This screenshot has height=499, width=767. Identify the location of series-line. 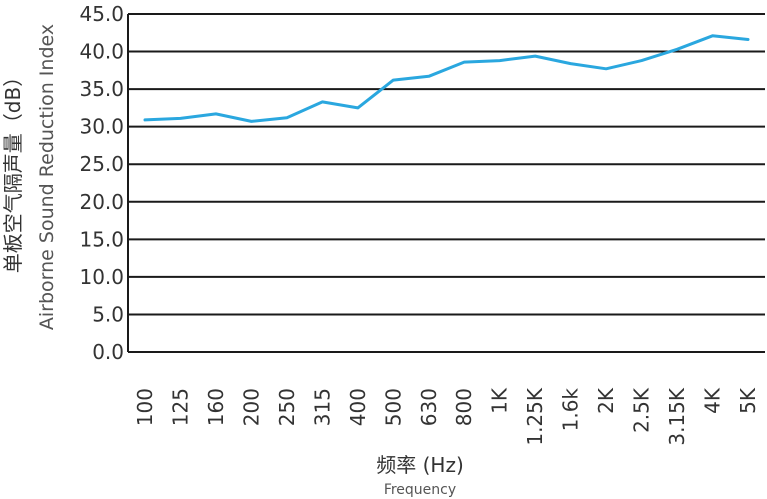
(446, 78).